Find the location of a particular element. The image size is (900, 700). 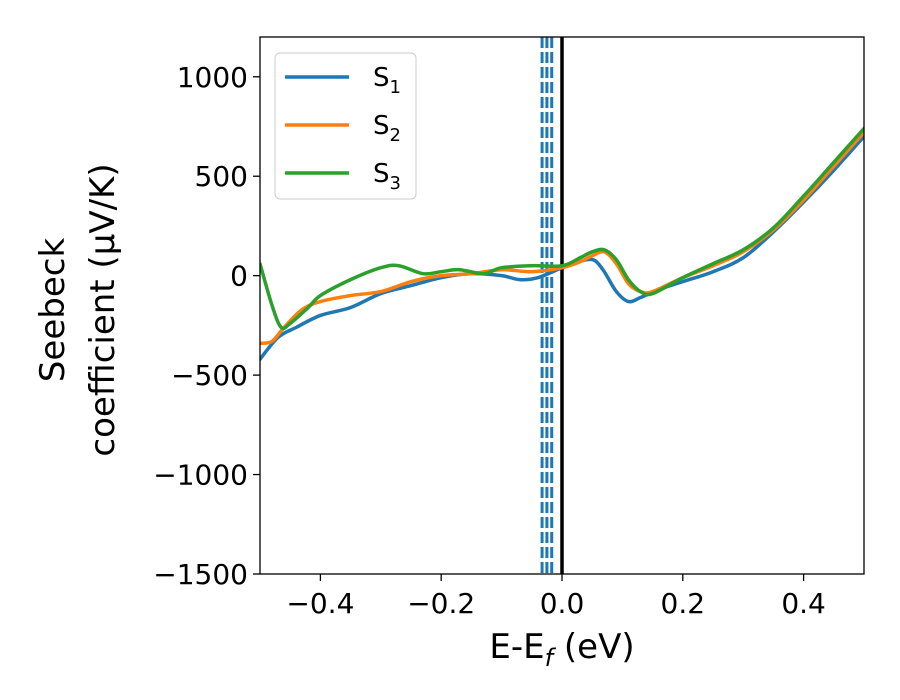

legend-label-s1: S1 is located at coordinates (387, 80).